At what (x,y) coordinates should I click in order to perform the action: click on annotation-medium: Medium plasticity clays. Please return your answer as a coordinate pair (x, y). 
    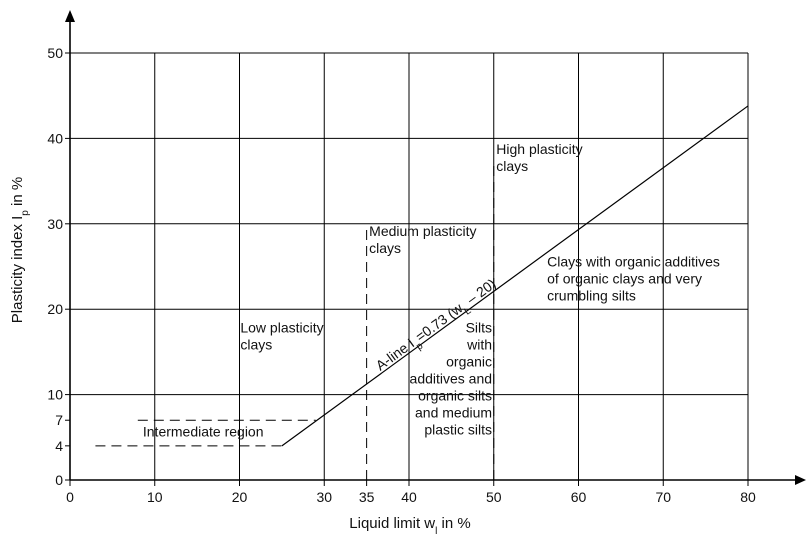
    Looking at the image, I should click on (422, 239).